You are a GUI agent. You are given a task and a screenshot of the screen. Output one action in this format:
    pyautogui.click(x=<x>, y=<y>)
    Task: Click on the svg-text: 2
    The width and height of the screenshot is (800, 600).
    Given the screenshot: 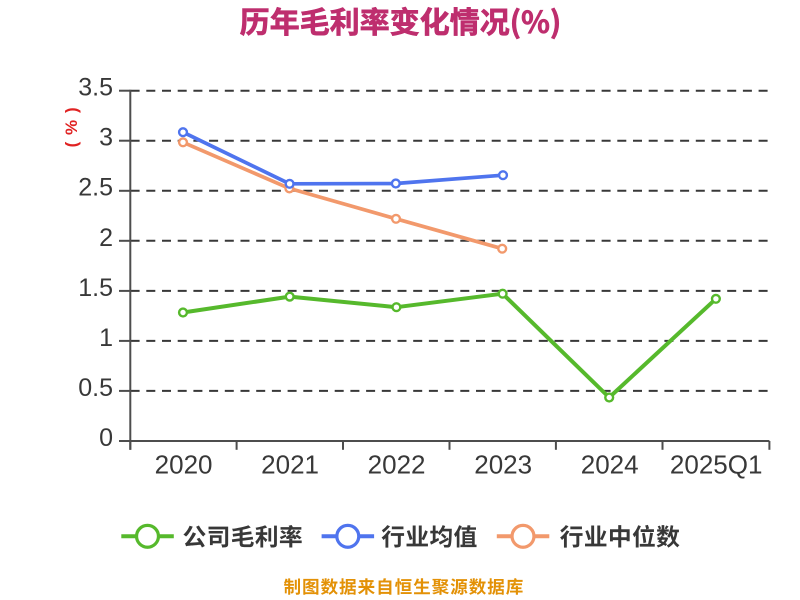 What is the action you would take?
    pyautogui.click(x=106, y=238)
    